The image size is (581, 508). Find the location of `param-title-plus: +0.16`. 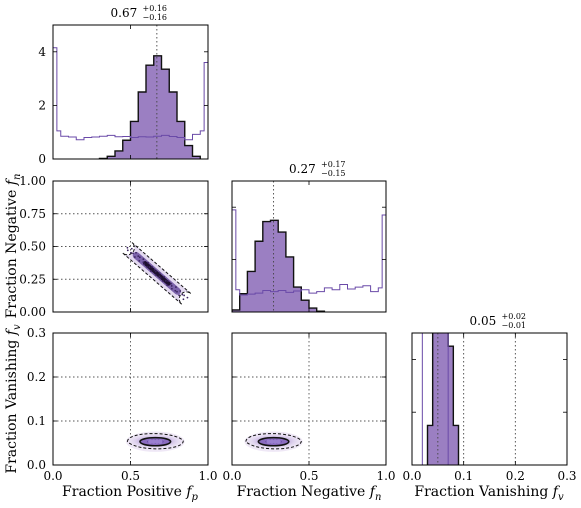

param-title-plus: +0.16 is located at coordinates (155, 8).